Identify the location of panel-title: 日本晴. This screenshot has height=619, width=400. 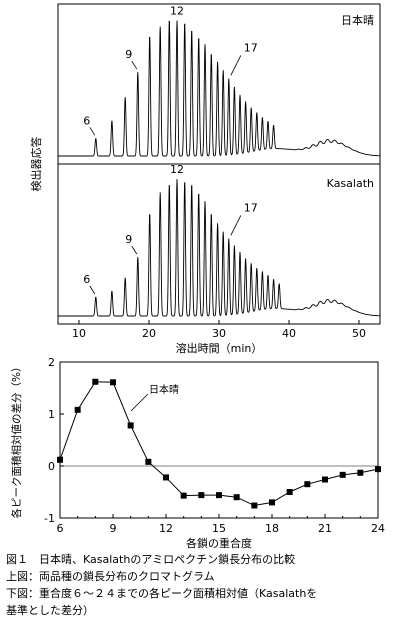
(357, 20).